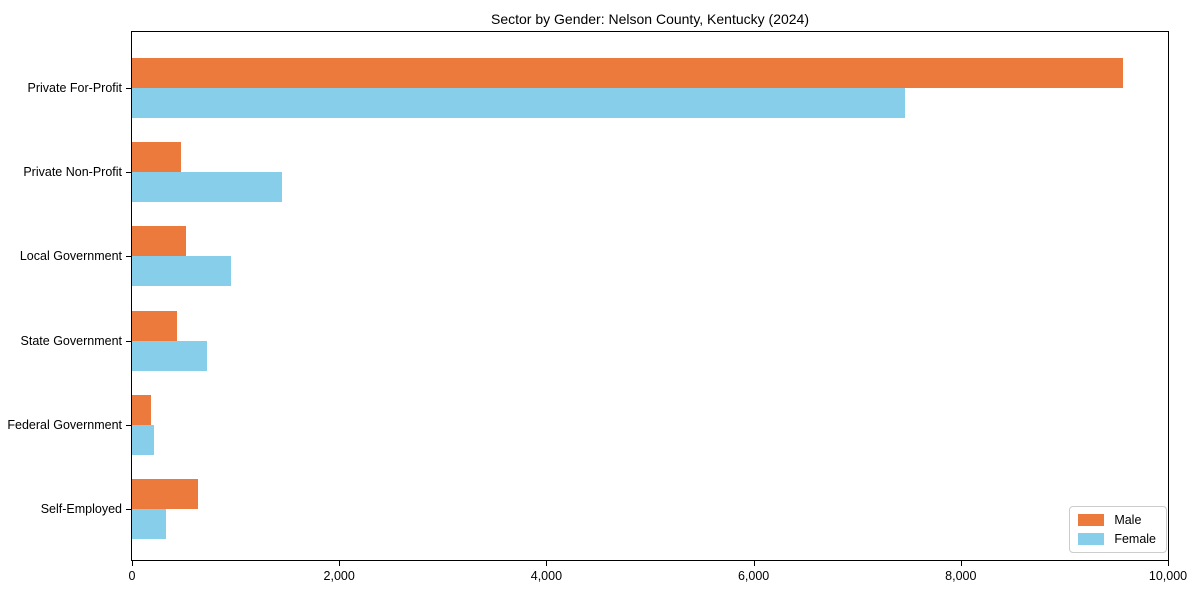 The image size is (1200, 600). I want to click on bar-female-private-non-profit, so click(207, 187).